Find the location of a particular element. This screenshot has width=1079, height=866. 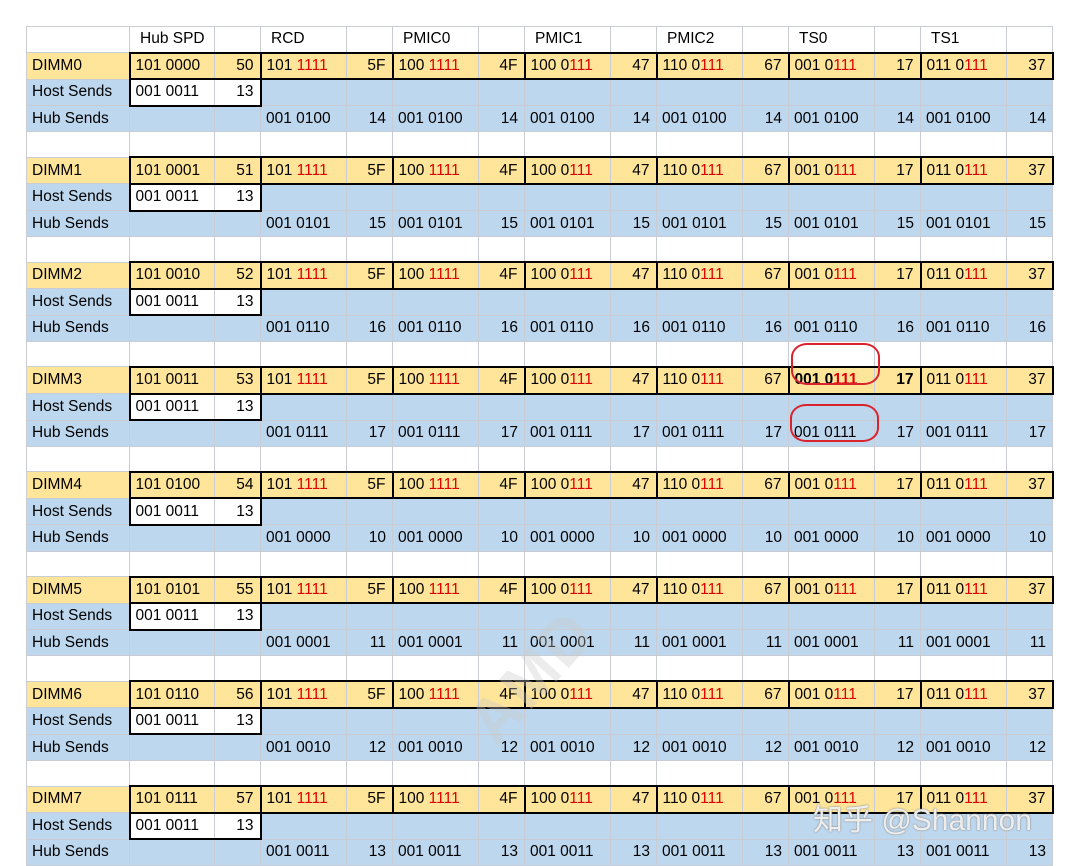

hex-cell: 14 is located at coordinates (765, 119).